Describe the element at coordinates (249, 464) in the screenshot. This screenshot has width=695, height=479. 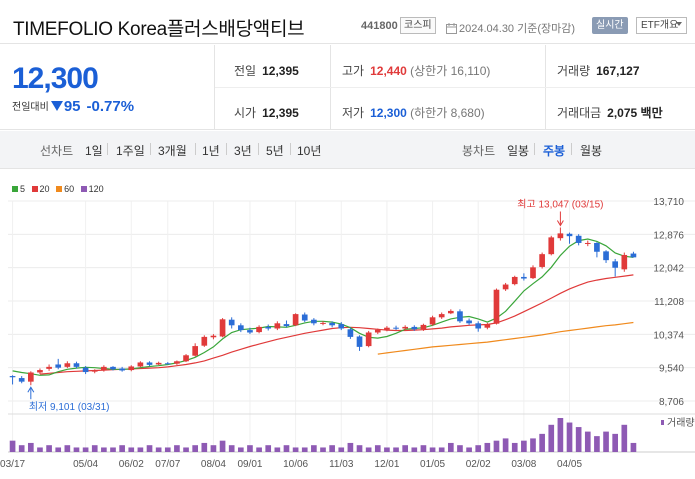
I see `x-tick-label: 09/01` at that location.